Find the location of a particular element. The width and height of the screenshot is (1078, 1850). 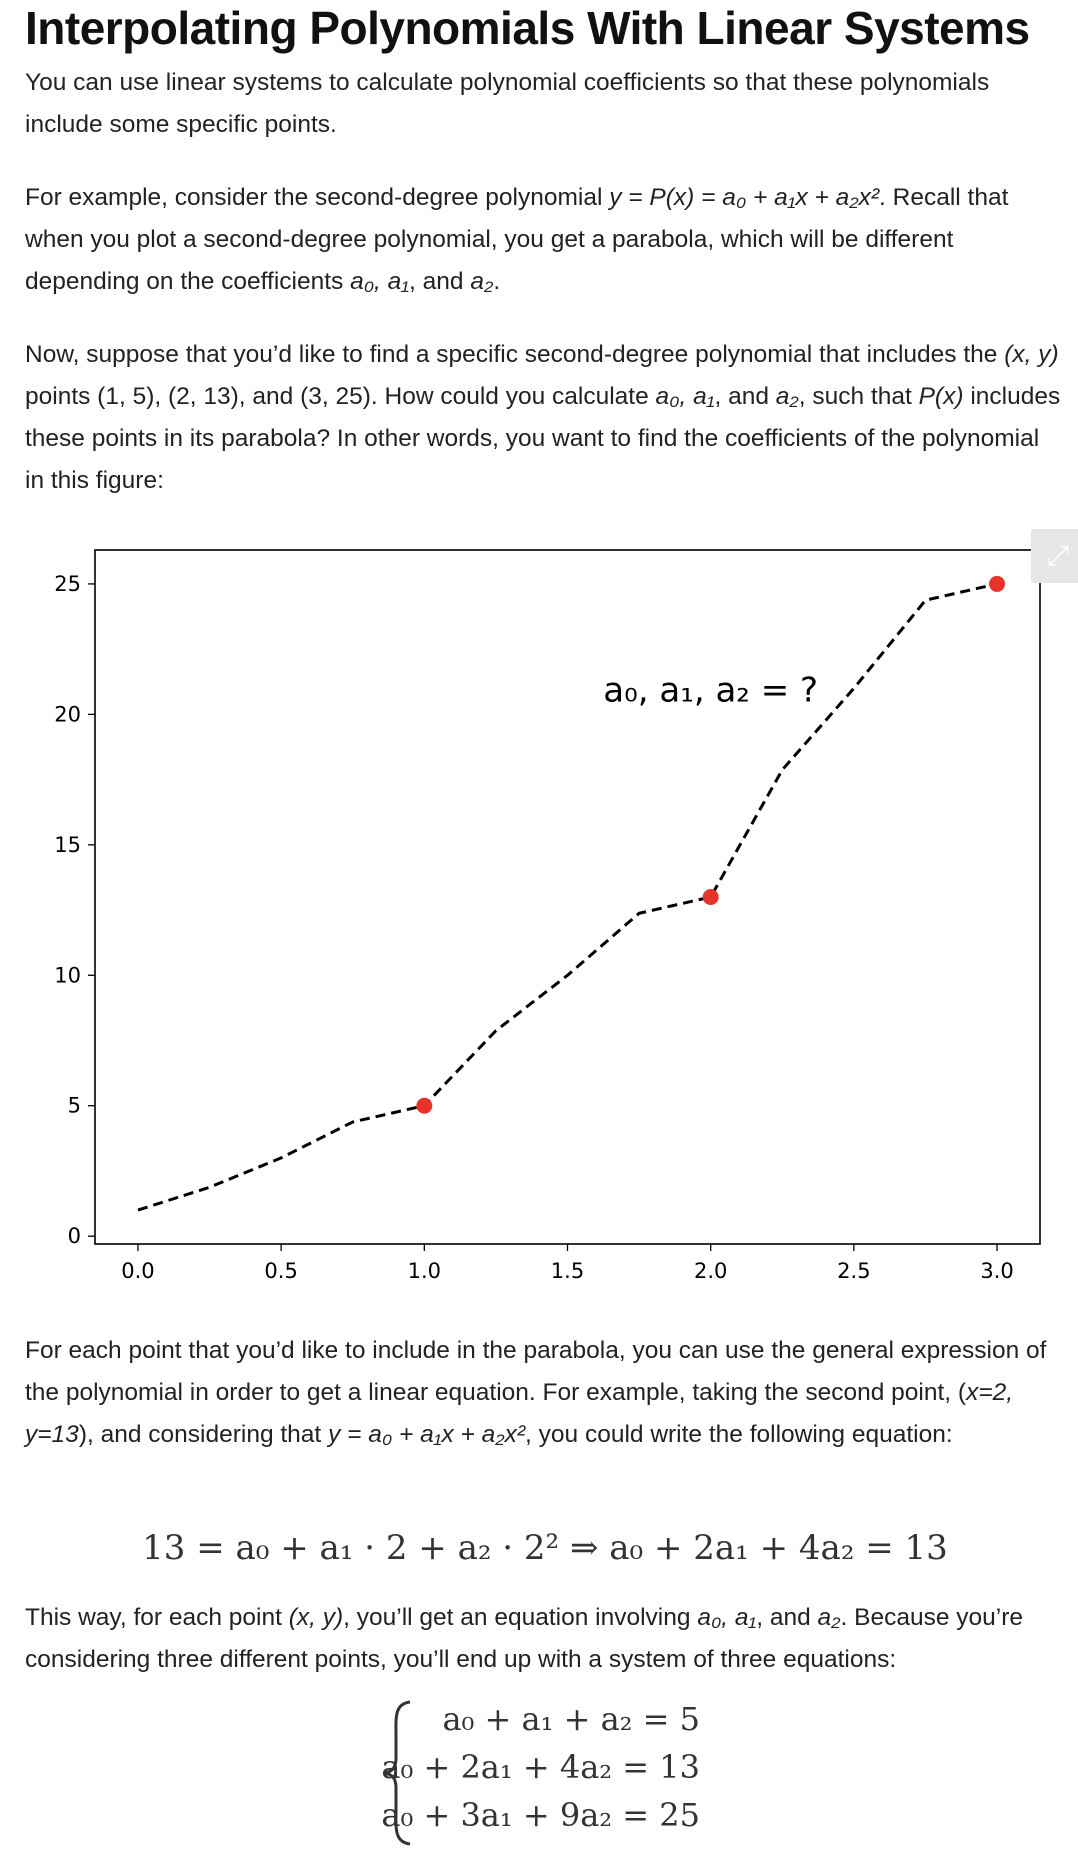

expand-figure-button: ⤢ is located at coordinates (1054, 556).